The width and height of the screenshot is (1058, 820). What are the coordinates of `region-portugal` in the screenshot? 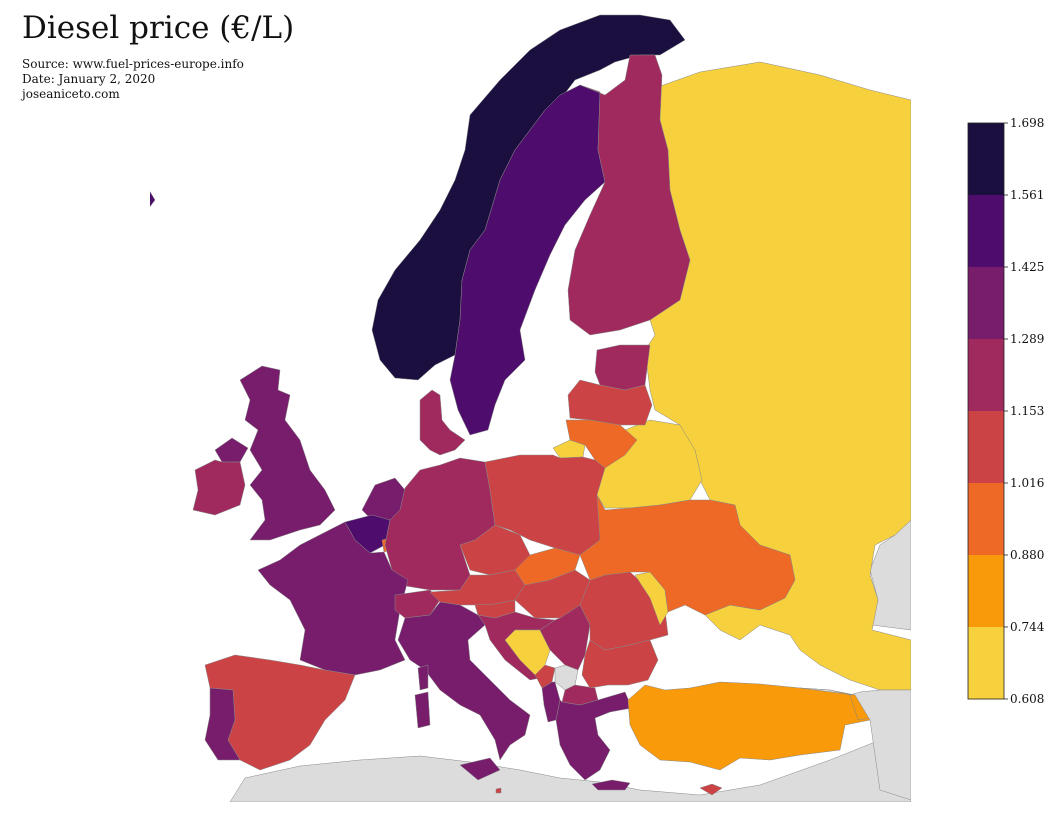 It's located at (222, 724).